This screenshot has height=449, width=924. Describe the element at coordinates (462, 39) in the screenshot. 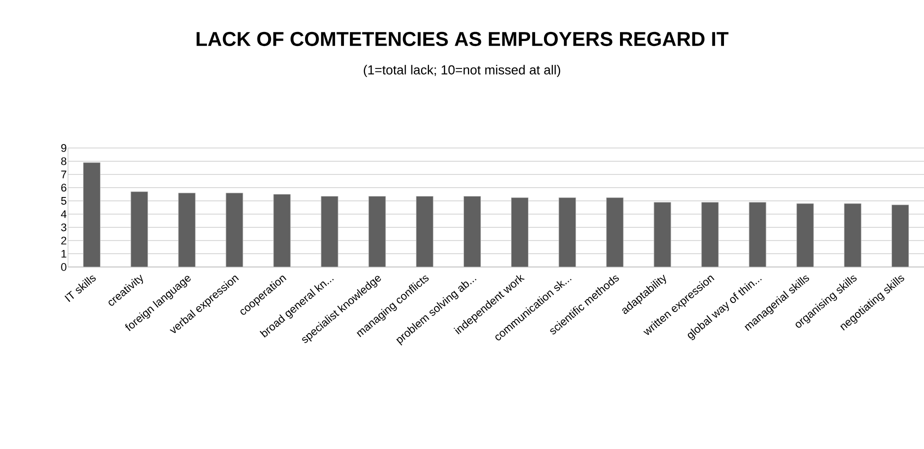

I see `chart-title: LACK OF COMTETENCIES AS EMPLOYERS REGARD IT` at that location.